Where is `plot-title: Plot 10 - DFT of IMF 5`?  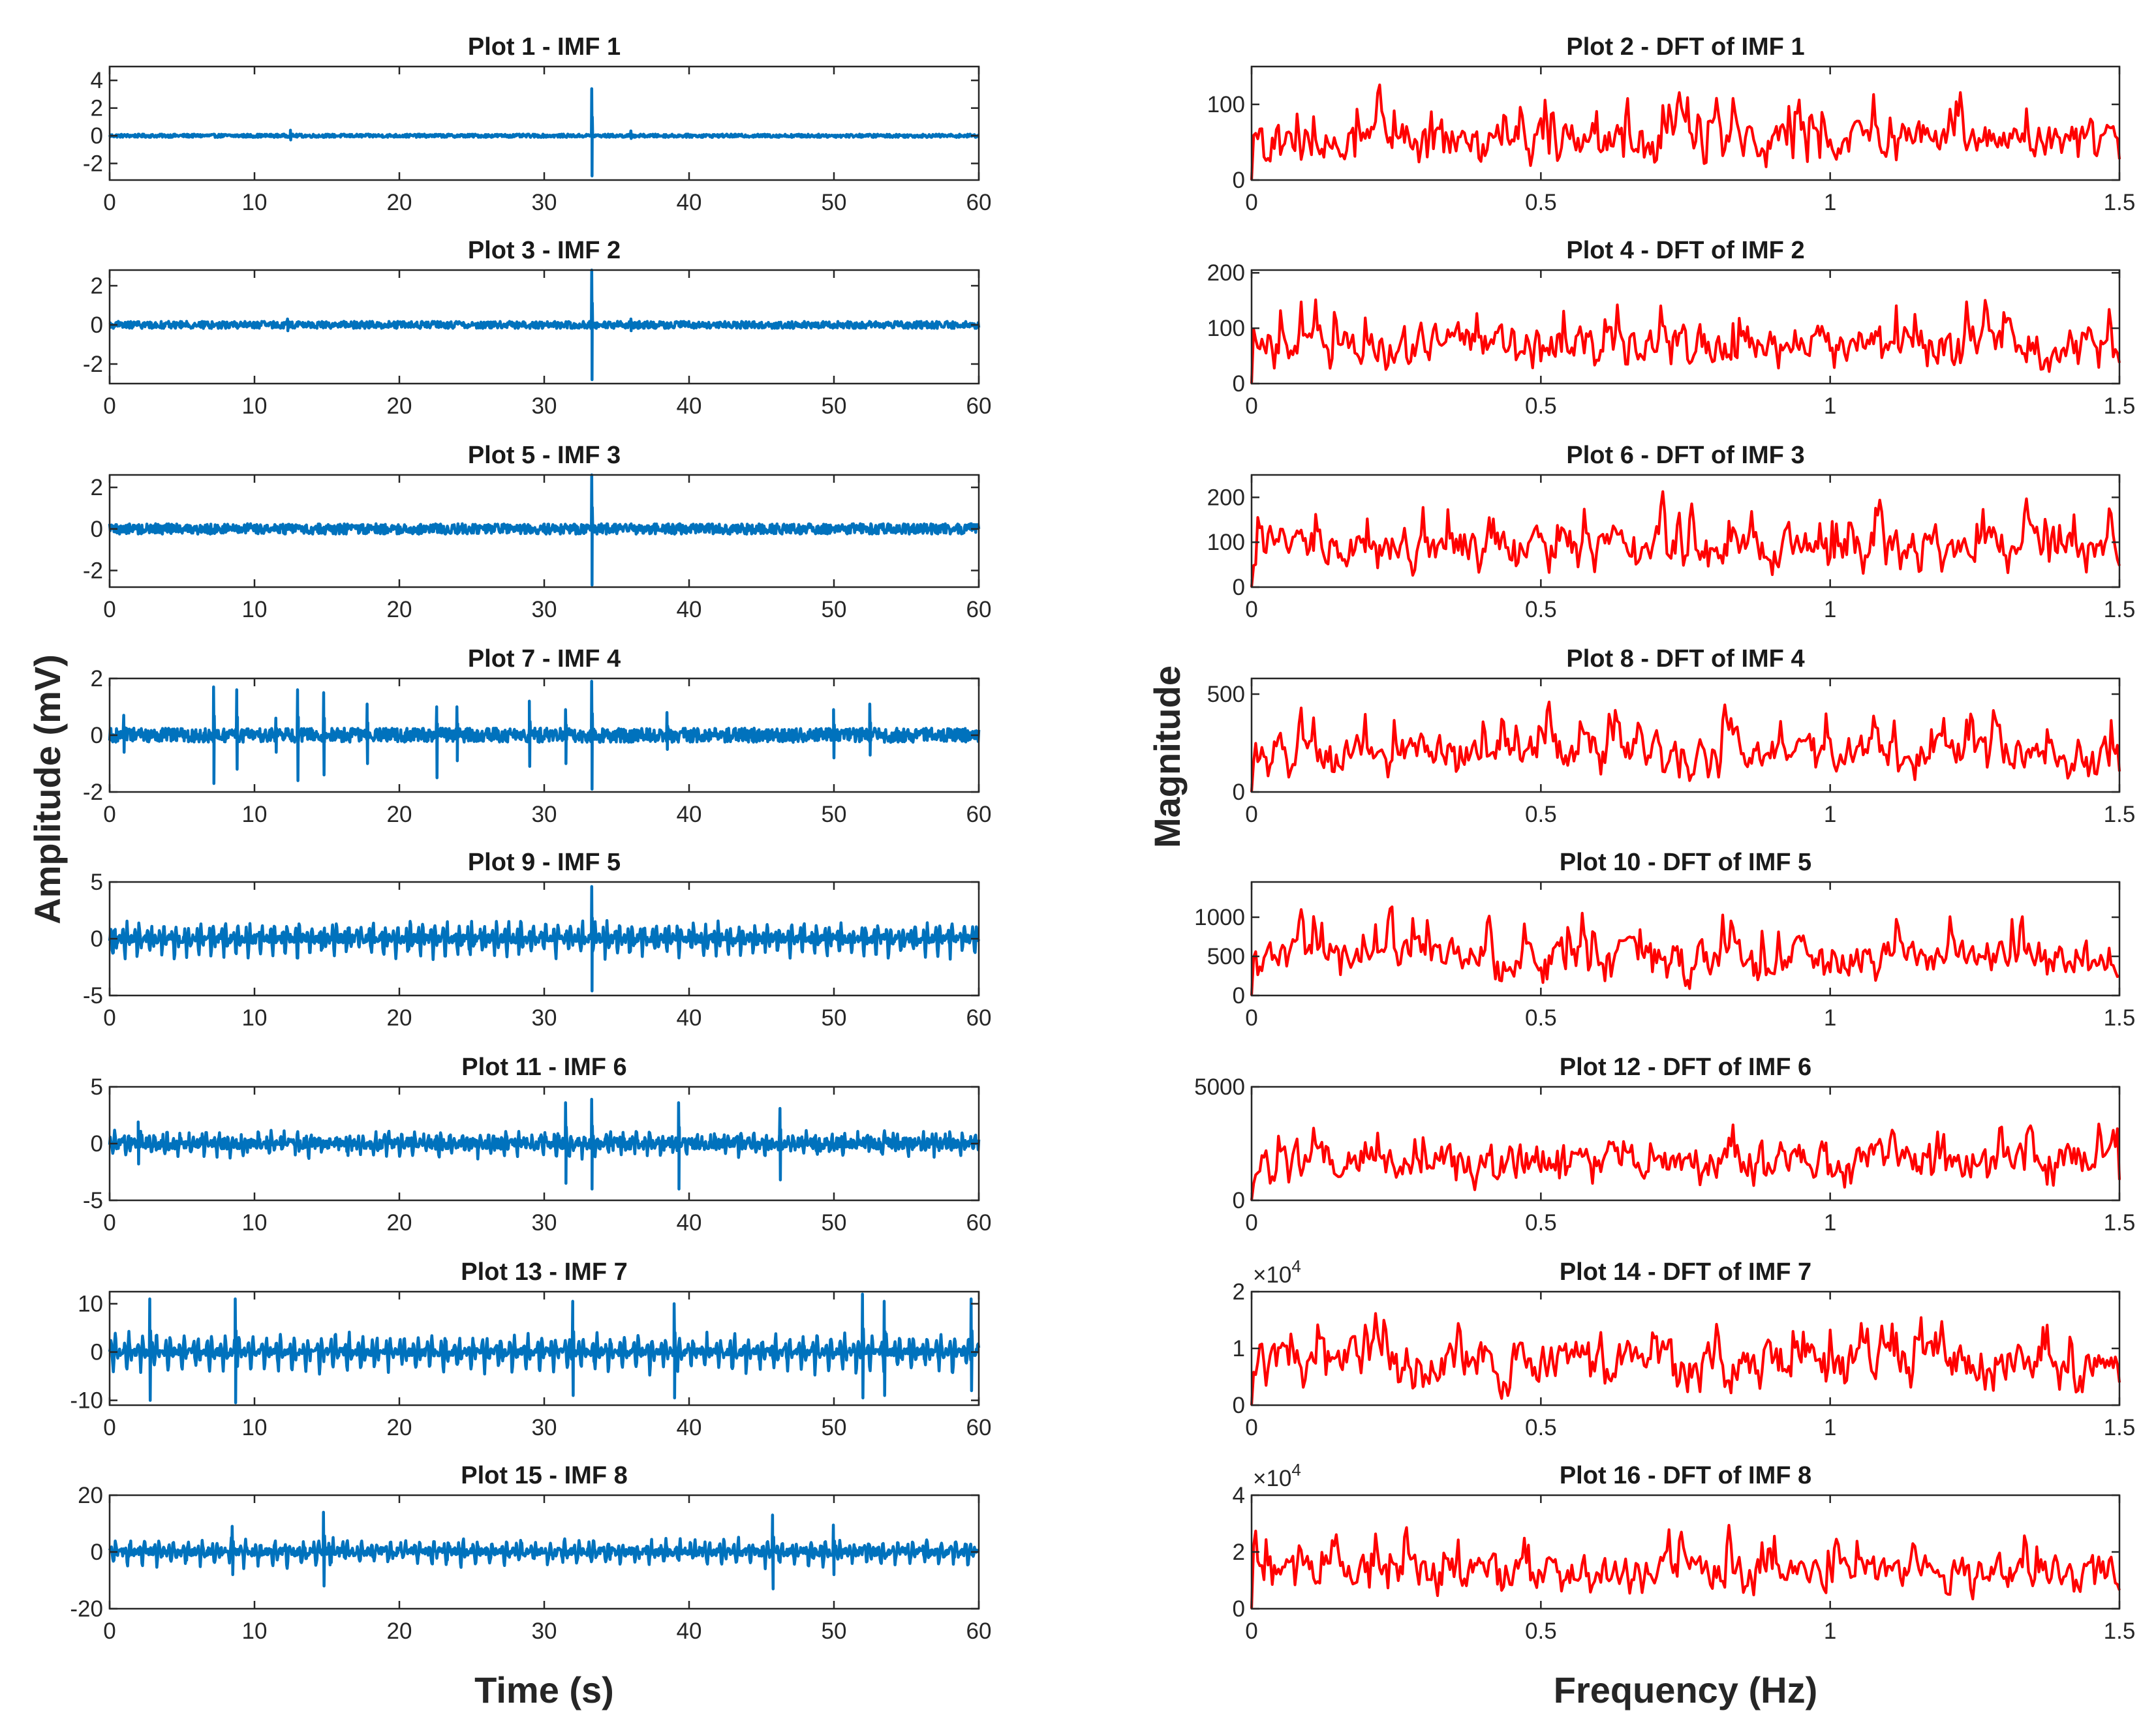 plot-title: Plot 10 - DFT of IMF 5 is located at coordinates (1686, 862).